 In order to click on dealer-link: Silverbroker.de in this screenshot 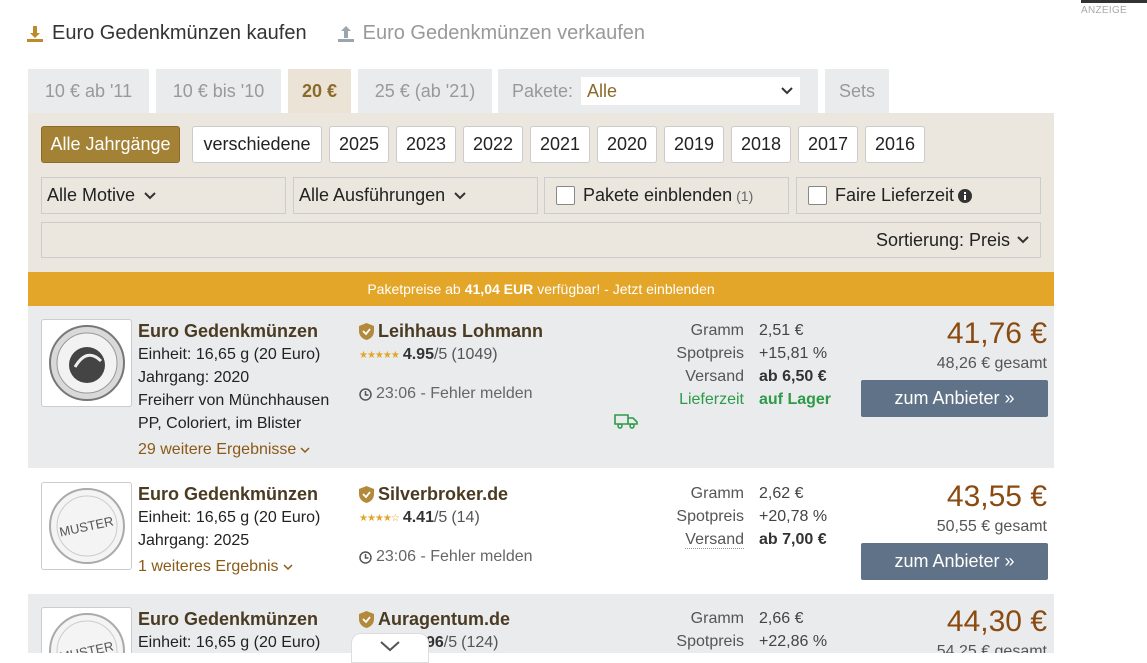, I will do `click(433, 494)`.